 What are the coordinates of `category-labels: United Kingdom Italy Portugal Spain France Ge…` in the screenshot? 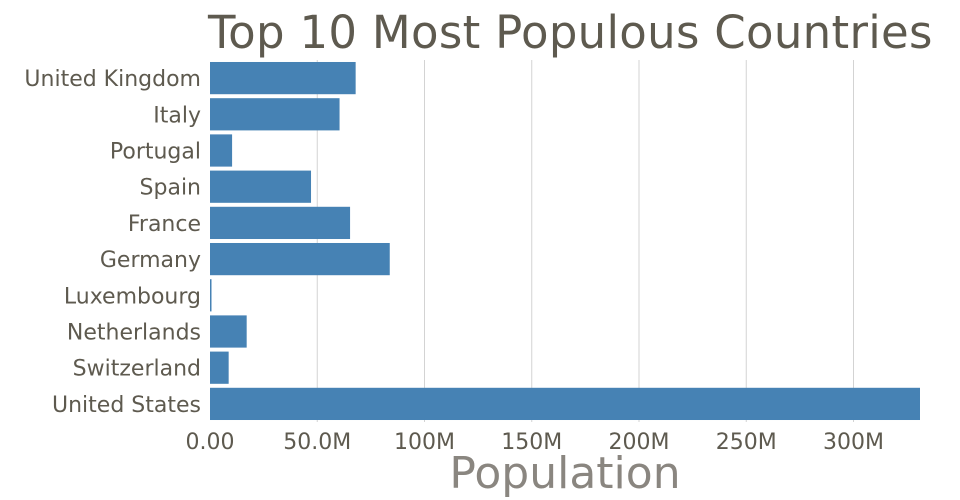 It's located at (112, 242).